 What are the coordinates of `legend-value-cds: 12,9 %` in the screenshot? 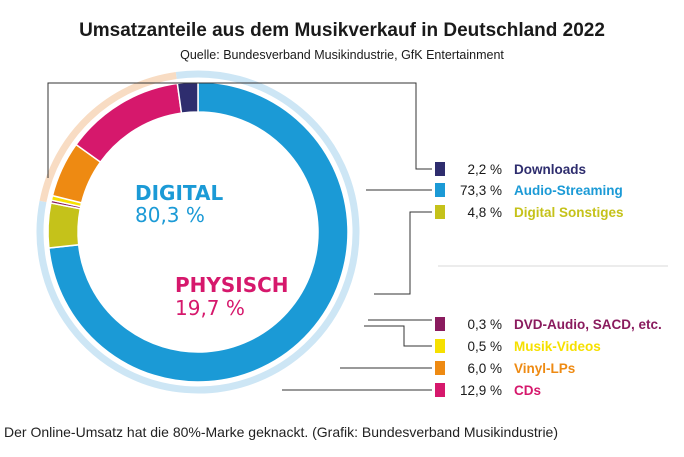 It's located at (481, 390).